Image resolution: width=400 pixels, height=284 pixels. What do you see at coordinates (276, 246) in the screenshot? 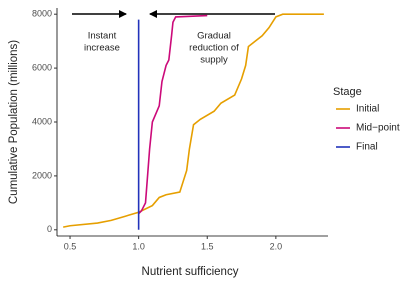
I see `x-tick-label: 2.0` at bounding box center [276, 246].